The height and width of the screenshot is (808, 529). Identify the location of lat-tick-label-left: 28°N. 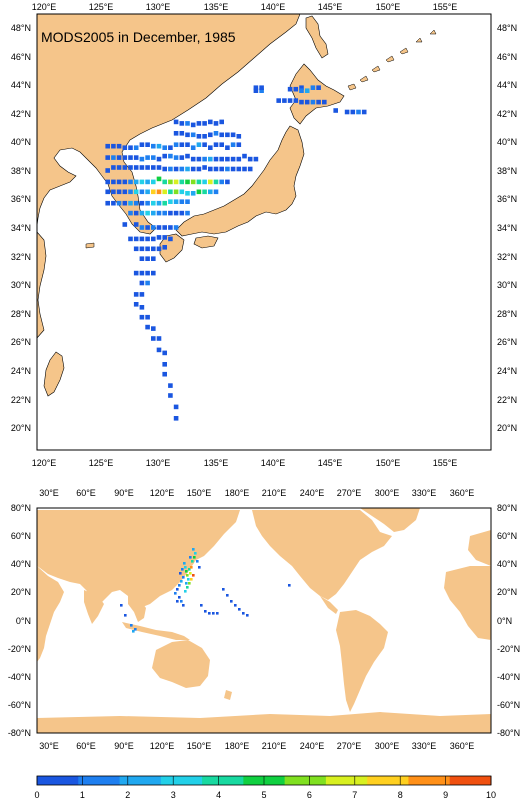
(21, 314).